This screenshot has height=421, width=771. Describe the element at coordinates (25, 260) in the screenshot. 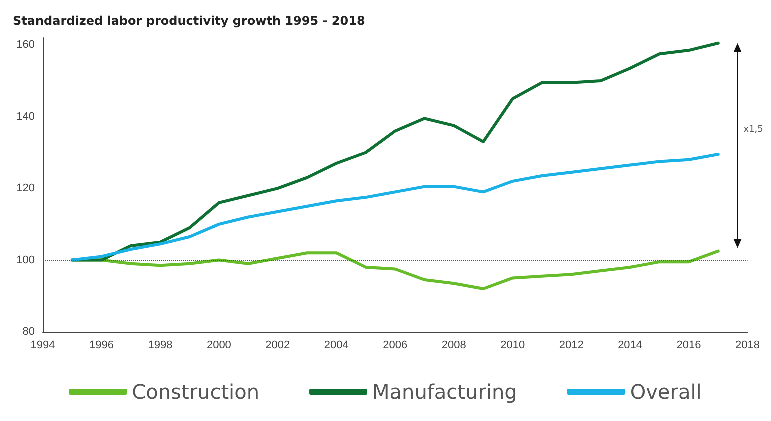

I see `y-tick-label: 100` at that location.